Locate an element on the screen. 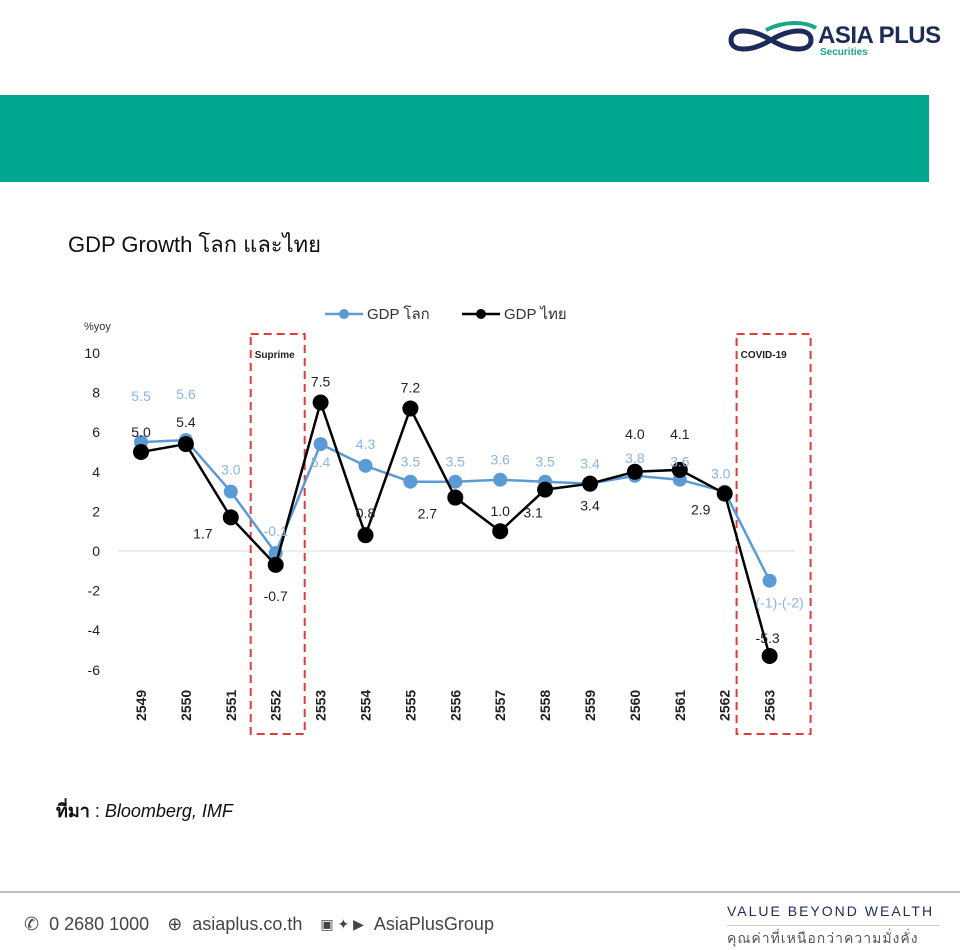  y-axis-label: %yoy is located at coordinates (97, 327).